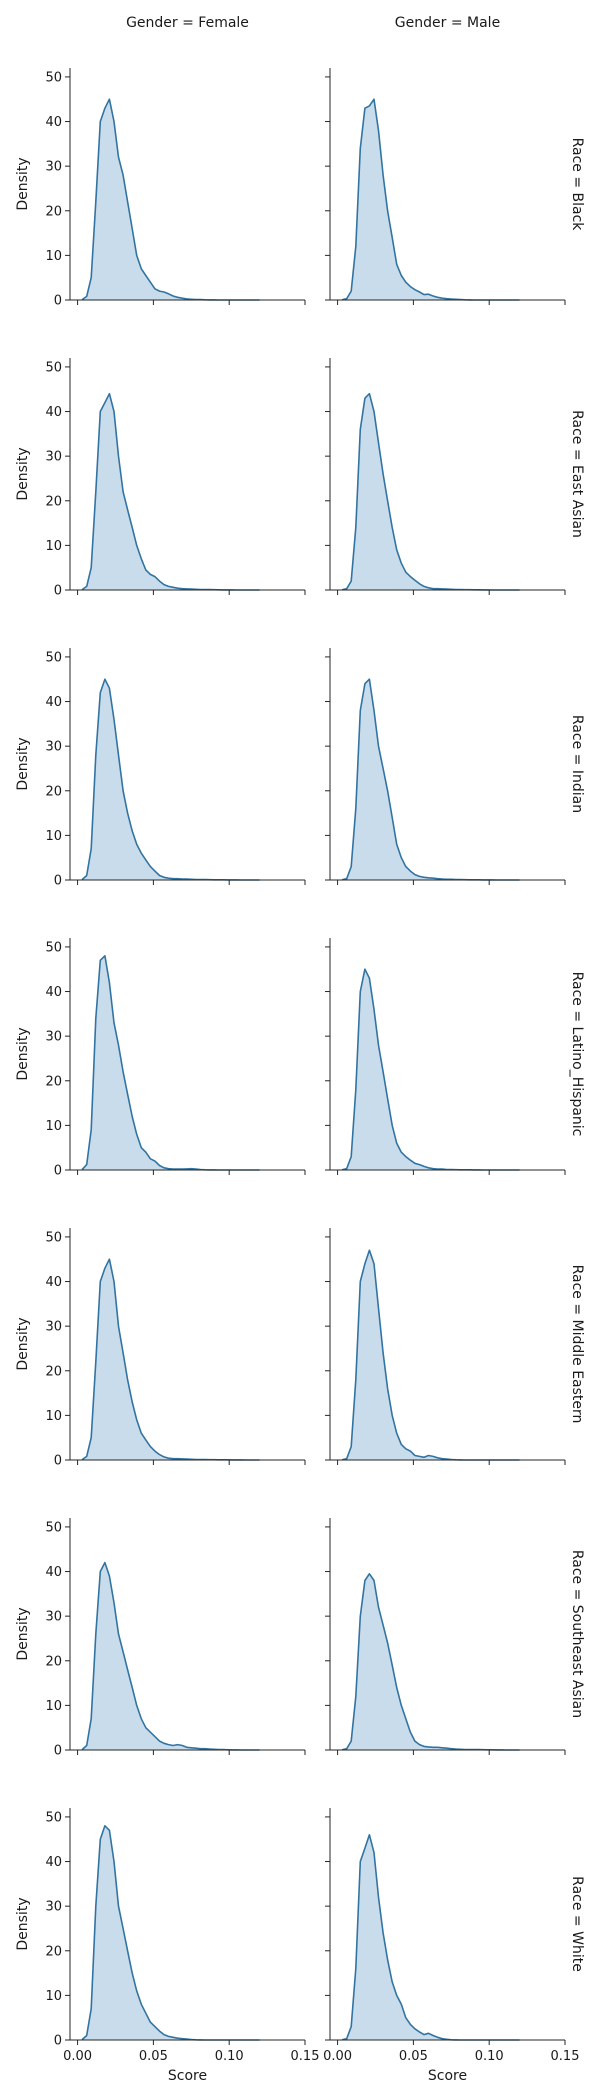 This screenshot has width=600, height=2100. What do you see at coordinates (577, 1924) in the screenshot?
I see `row-title: Race = White` at bounding box center [577, 1924].